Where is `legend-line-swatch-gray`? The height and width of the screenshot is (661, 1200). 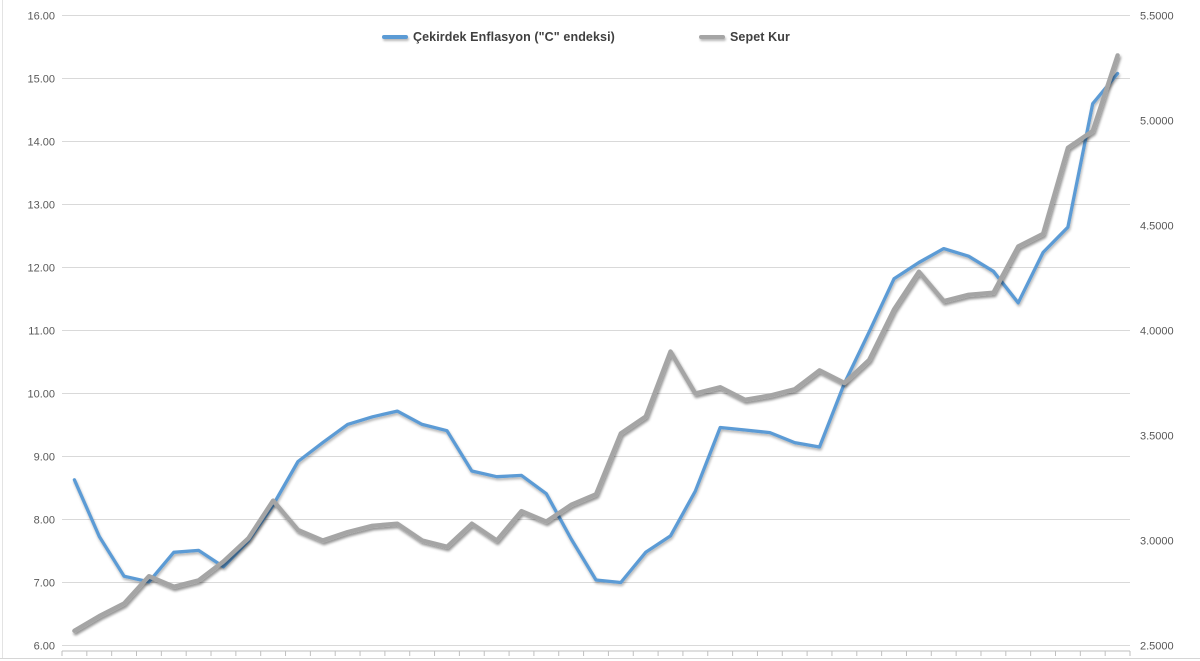 legend-line-swatch-gray is located at coordinates (712, 36).